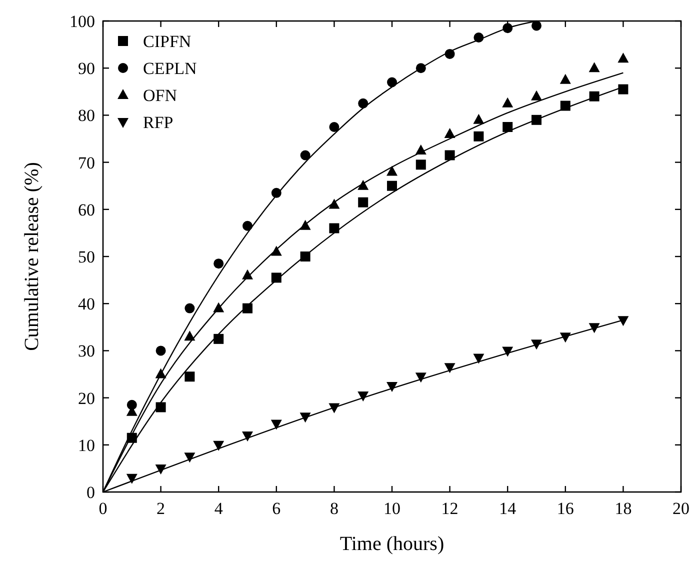 The height and width of the screenshot is (570, 691). What do you see at coordinates (392, 508) in the screenshot?
I see `x-tick-label: 10` at bounding box center [392, 508].